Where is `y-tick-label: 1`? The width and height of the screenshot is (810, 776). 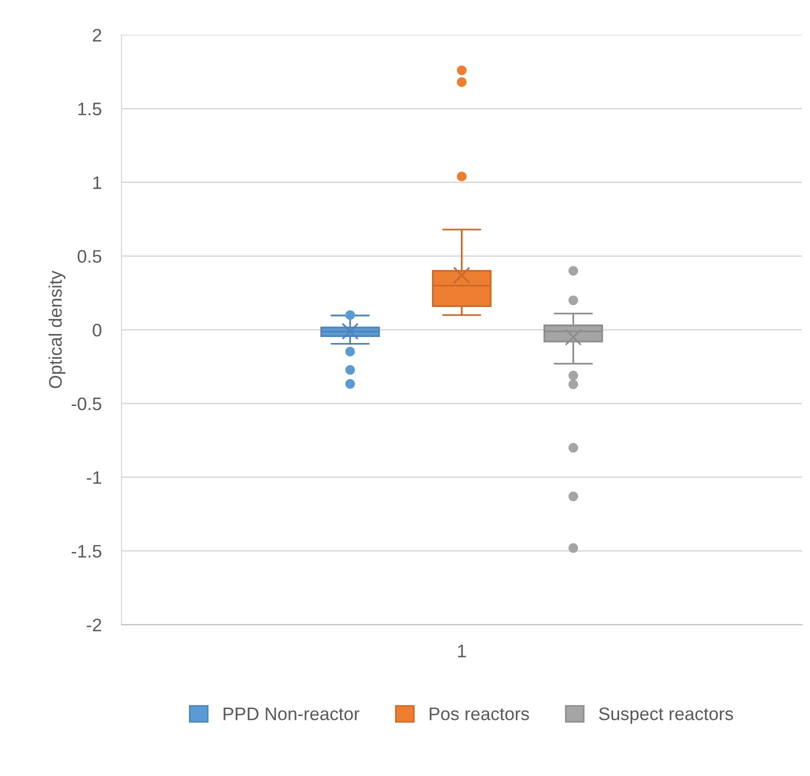 y-tick-label: 1 is located at coordinates (97, 182).